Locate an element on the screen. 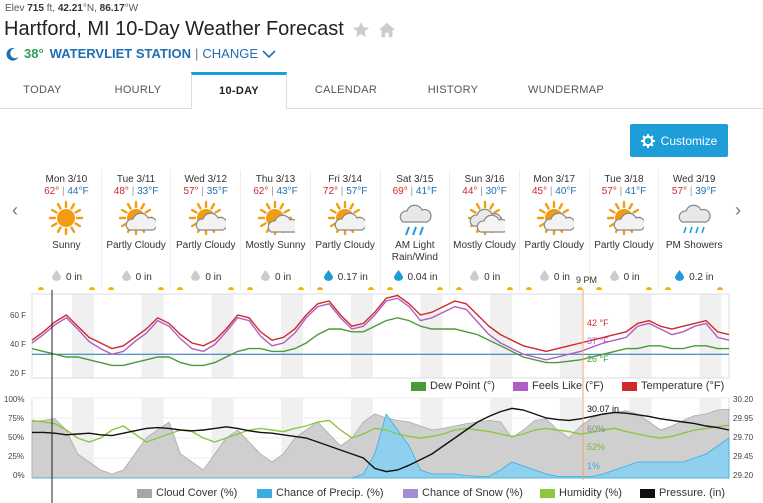 The image size is (763, 503). pressure-axis-tick: 29.20 is located at coordinates (743, 475).